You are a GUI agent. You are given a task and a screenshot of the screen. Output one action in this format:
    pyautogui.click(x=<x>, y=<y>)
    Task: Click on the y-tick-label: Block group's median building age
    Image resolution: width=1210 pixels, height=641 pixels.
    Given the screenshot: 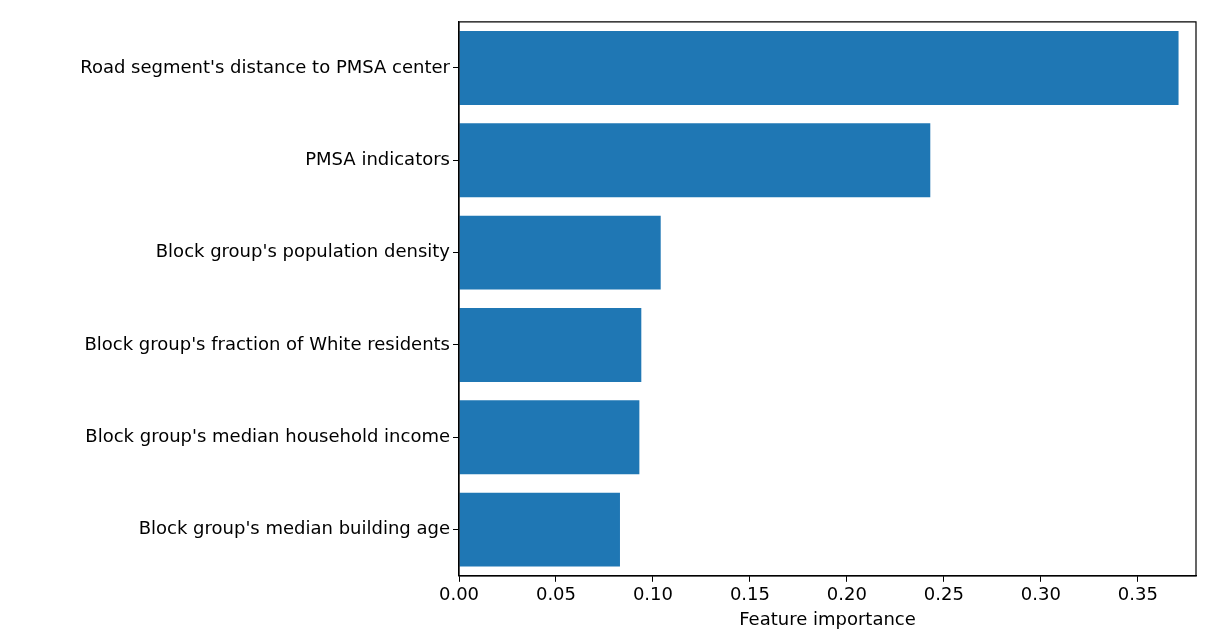 What is the action you would take?
    pyautogui.click(x=294, y=528)
    